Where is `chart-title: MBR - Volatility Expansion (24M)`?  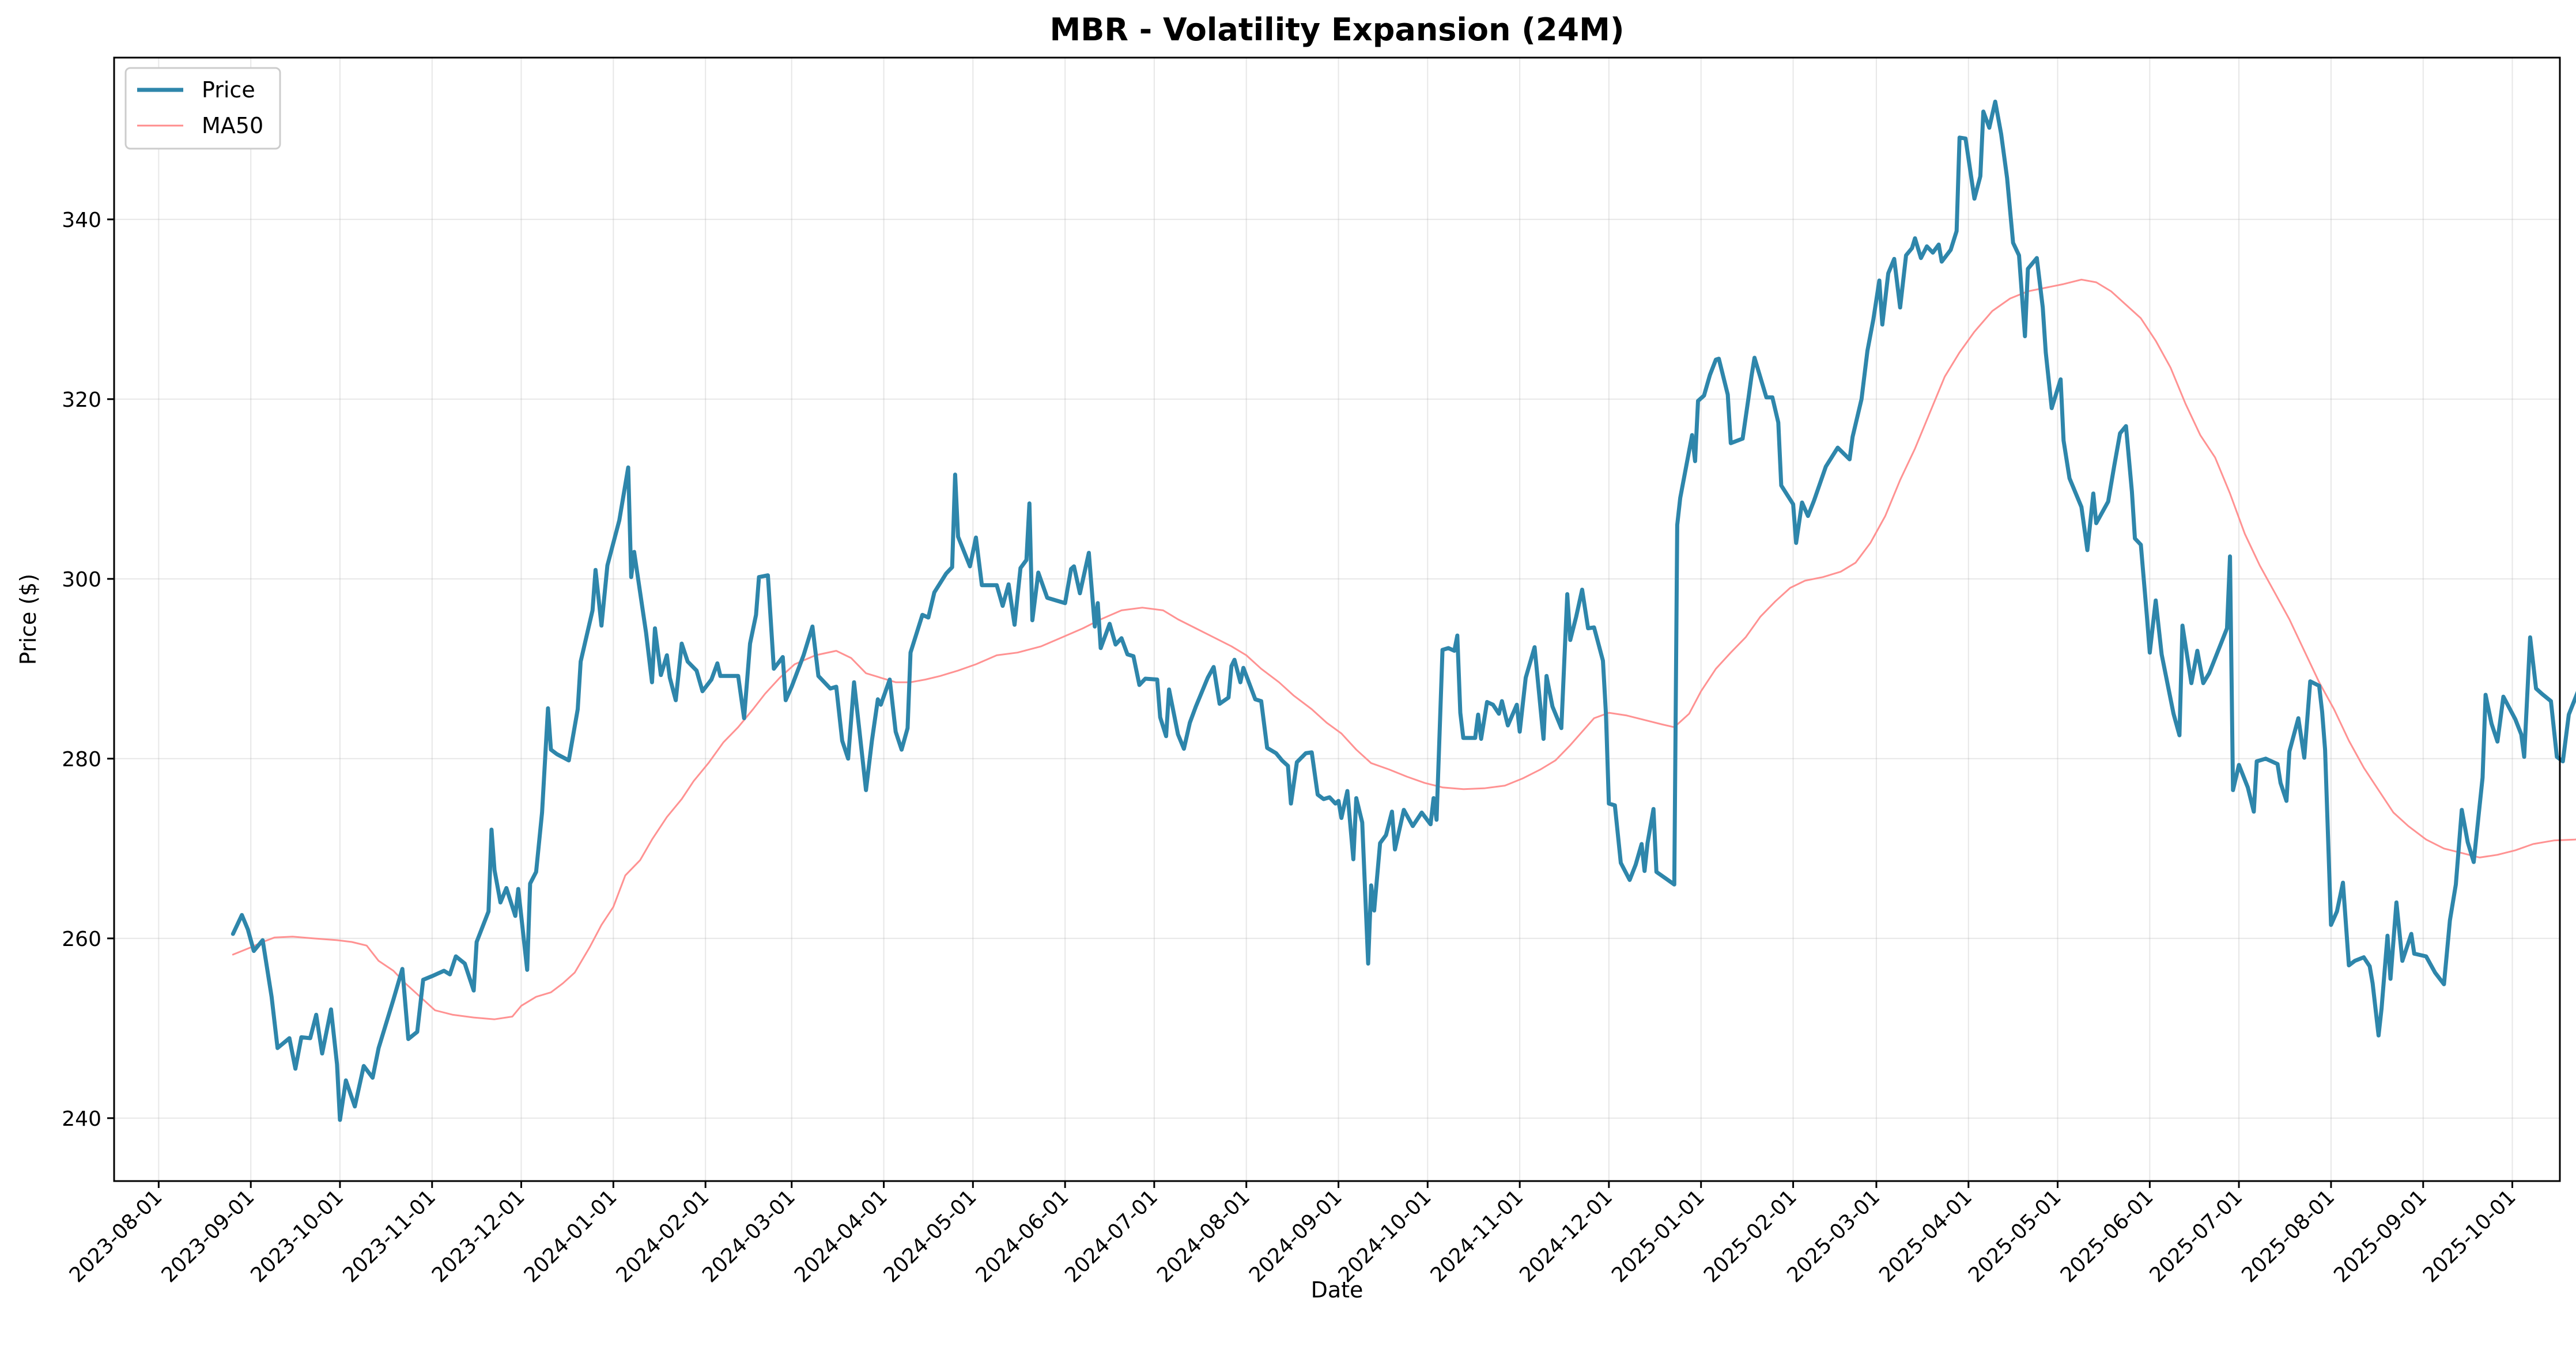
chart-title: MBR - Volatility Expansion (24M) is located at coordinates (1336, 30).